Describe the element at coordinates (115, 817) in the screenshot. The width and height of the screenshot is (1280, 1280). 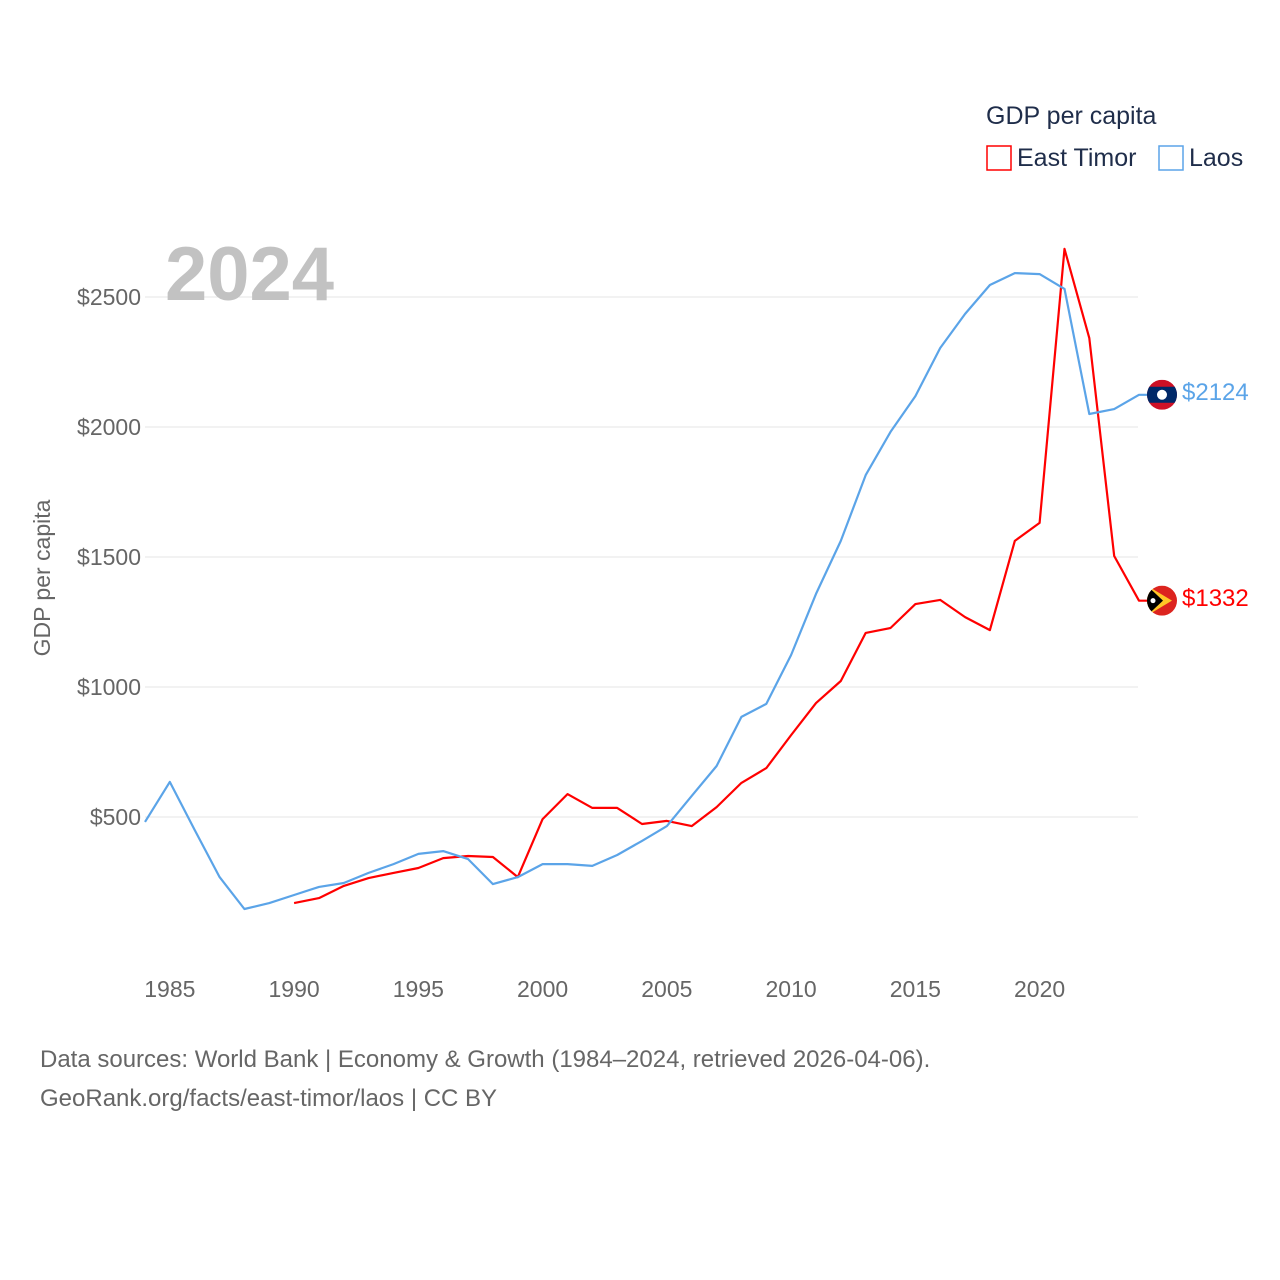
I see `y-tick-label: $500` at that location.